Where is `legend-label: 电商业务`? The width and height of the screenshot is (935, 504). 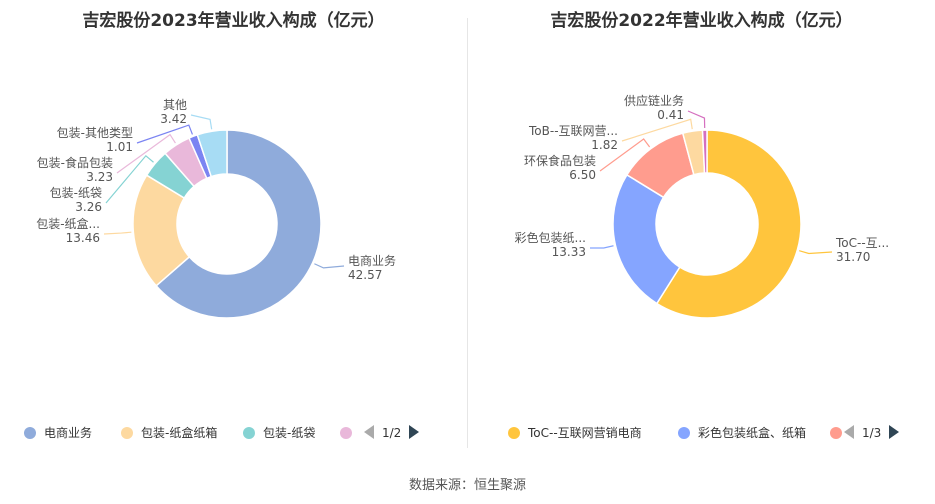
legend-label: 电商业务 is located at coordinates (68, 433).